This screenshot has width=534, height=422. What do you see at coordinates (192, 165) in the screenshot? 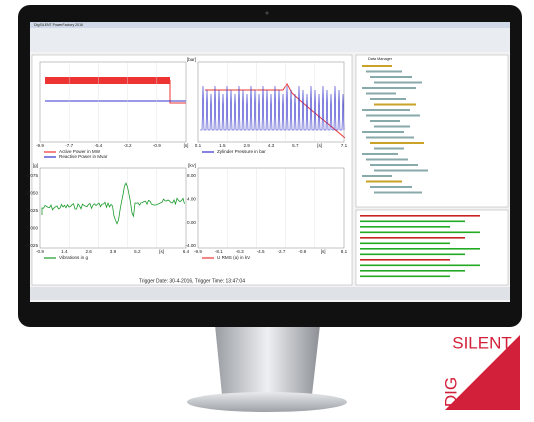
I see `y-unit: [kV]` at bounding box center [192, 165].